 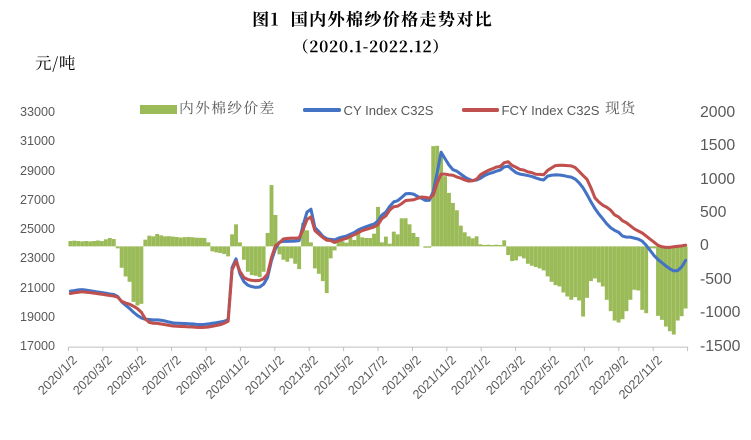 I want to click on legend-swatch-fcy, so click(x=480, y=110).